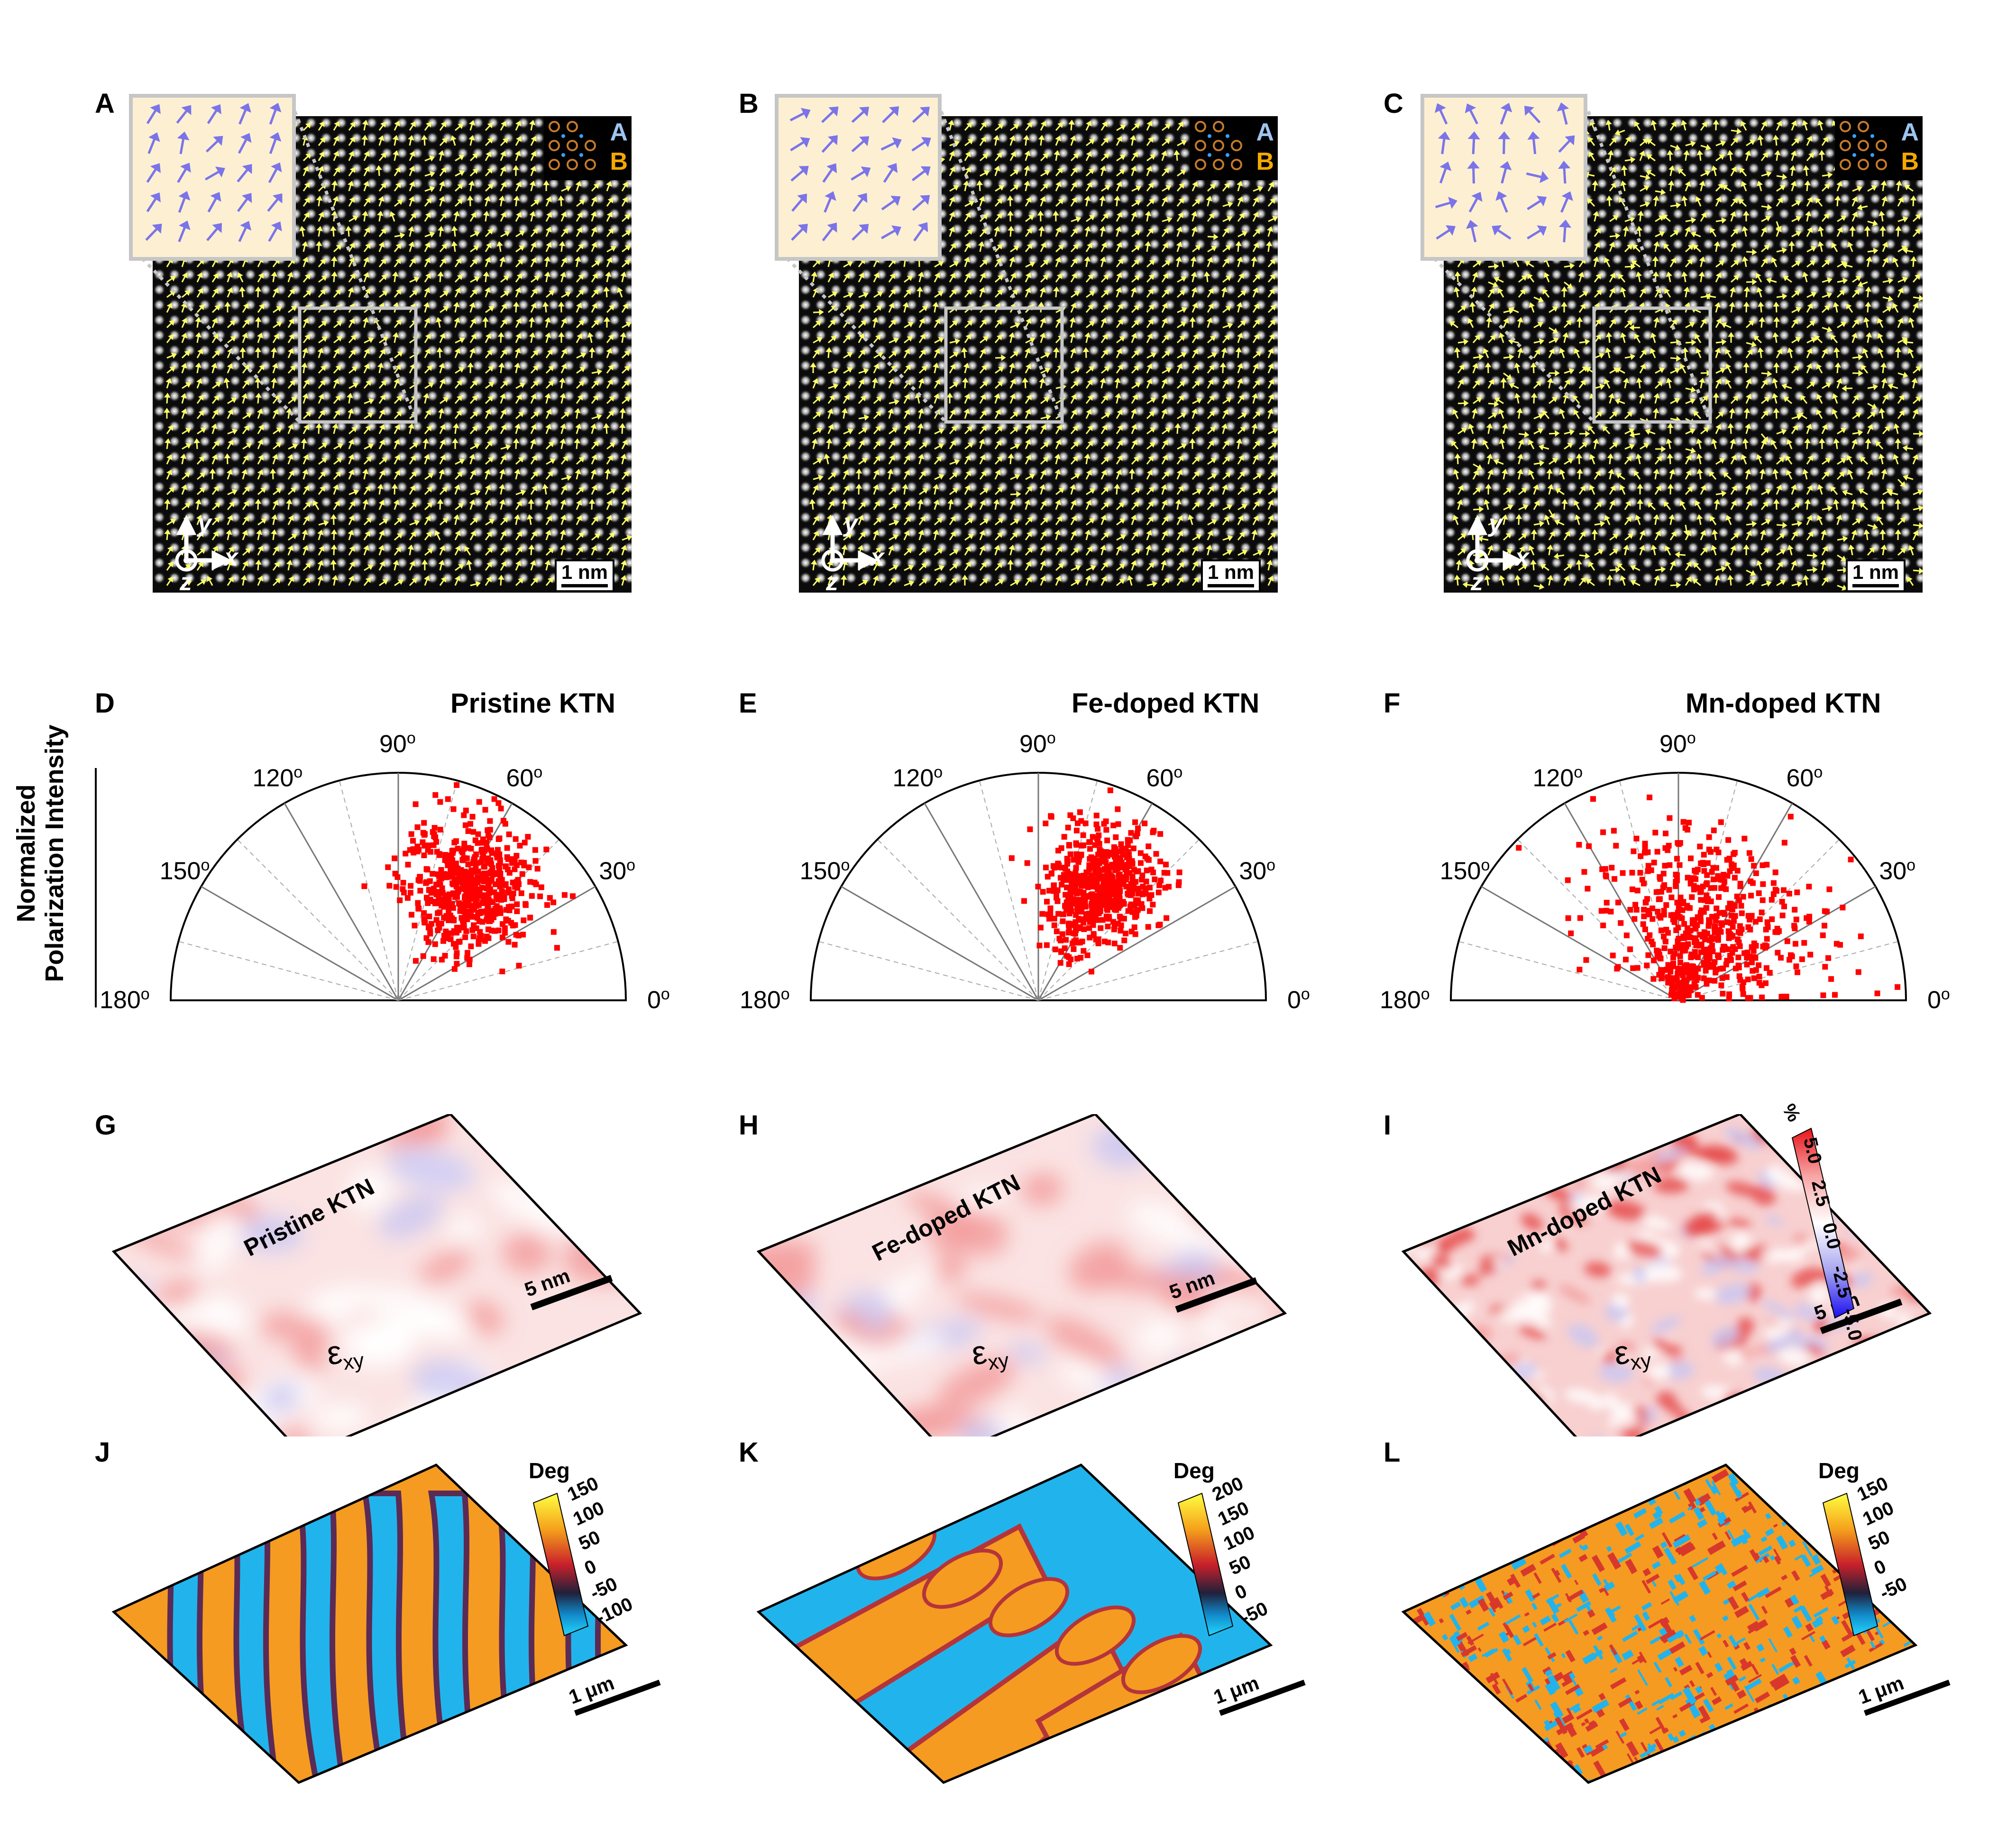 The width and height of the screenshot is (2016, 1848). I want to click on site-legend-C: A B, so click(1879, 148).